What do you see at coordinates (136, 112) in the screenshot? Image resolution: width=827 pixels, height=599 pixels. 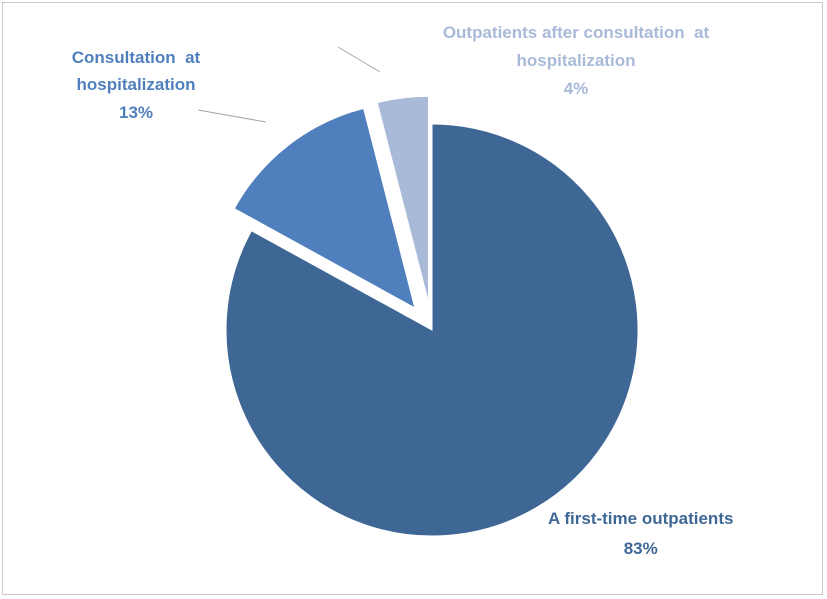 I see `slice-value-label: 13%` at bounding box center [136, 112].